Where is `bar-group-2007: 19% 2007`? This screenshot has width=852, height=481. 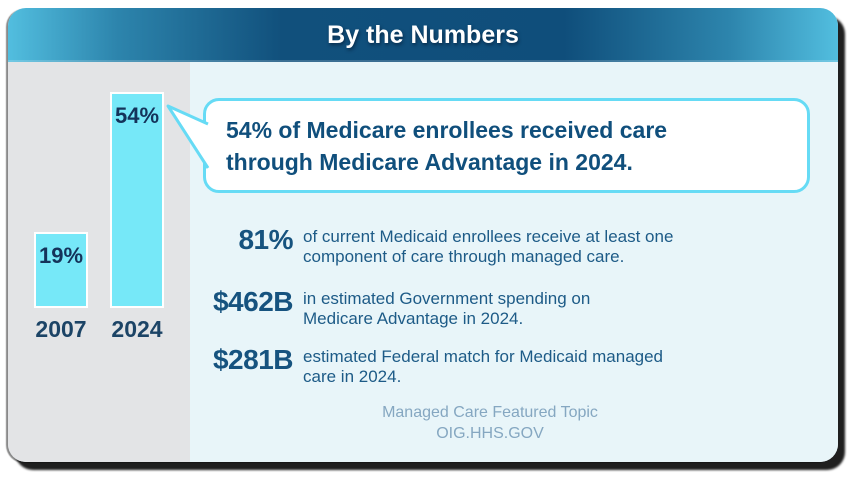
bar-group-2007: 19% 2007 is located at coordinates (61, 287).